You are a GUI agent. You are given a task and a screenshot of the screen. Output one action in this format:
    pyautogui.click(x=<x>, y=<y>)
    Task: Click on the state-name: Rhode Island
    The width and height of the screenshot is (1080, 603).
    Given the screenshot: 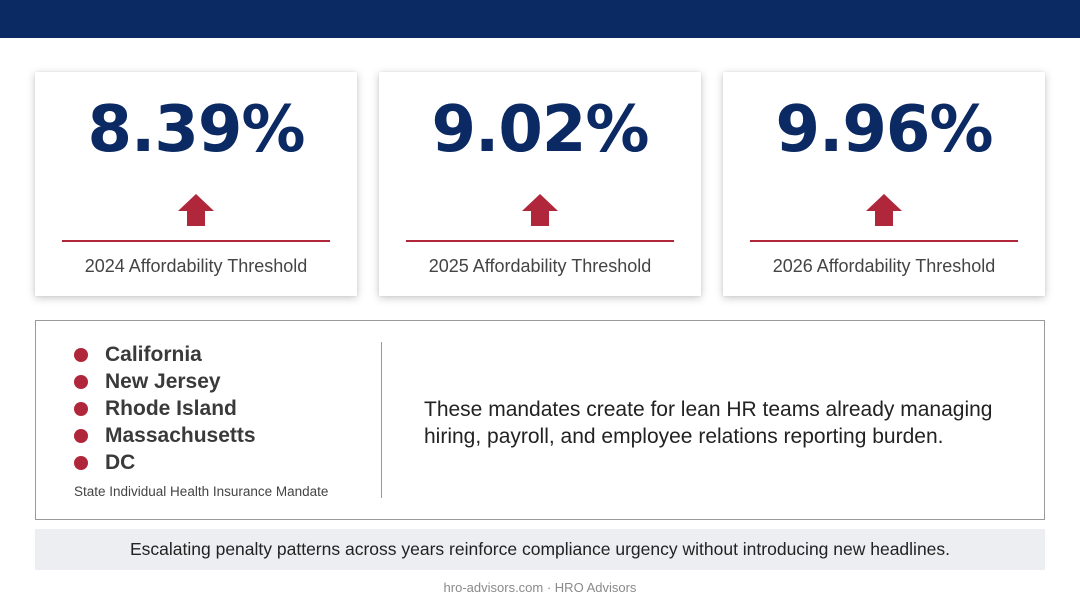 What is the action you would take?
    pyautogui.click(x=171, y=408)
    